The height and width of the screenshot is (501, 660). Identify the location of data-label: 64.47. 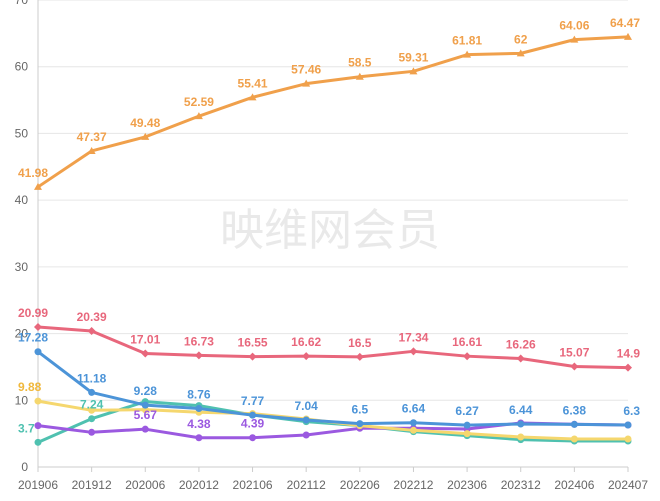
(625, 23).